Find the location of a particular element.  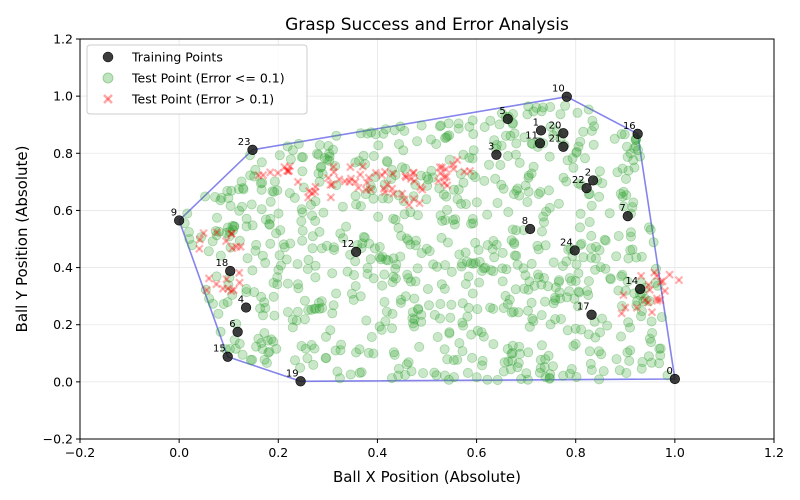

x-tick-label: 0.4 is located at coordinates (377, 452).